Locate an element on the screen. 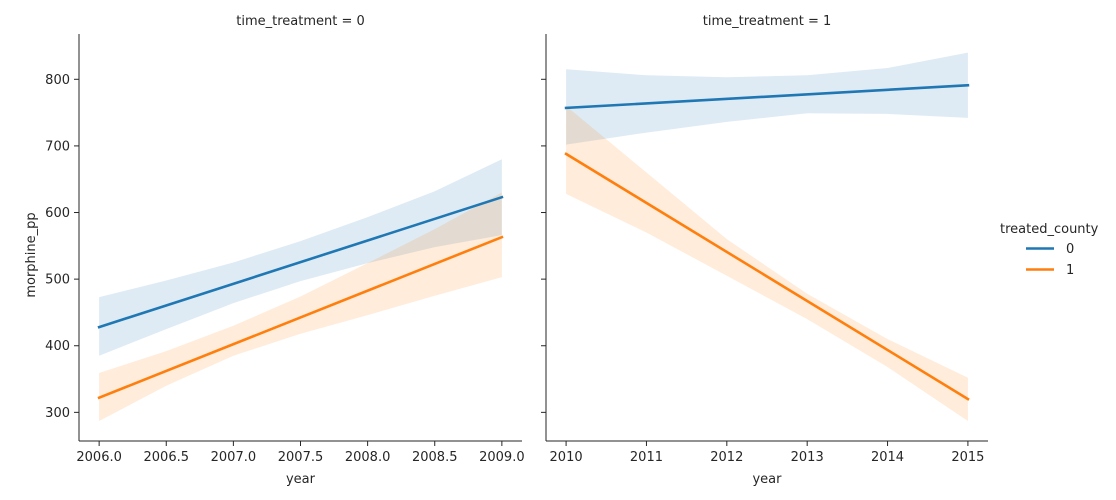 The image size is (1116, 500). x-tick-label: 2006.5 is located at coordinates (167, 457).